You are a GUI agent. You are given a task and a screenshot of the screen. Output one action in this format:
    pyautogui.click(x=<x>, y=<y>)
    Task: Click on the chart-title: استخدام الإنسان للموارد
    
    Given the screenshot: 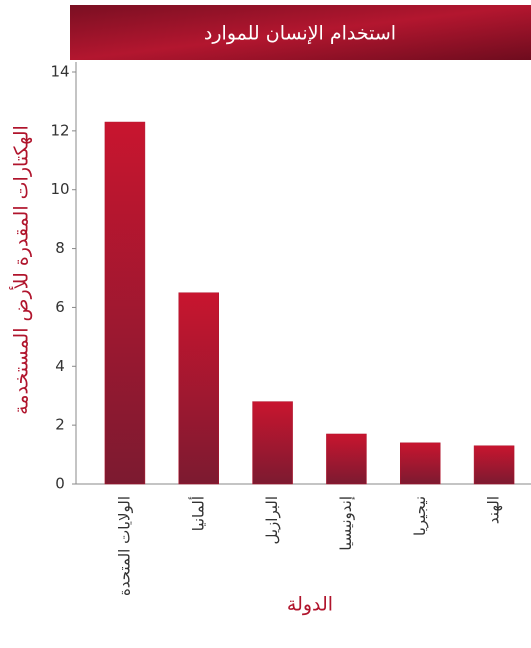 What is the action you would take?
    pyautogui.click(x=300, y=34)
    